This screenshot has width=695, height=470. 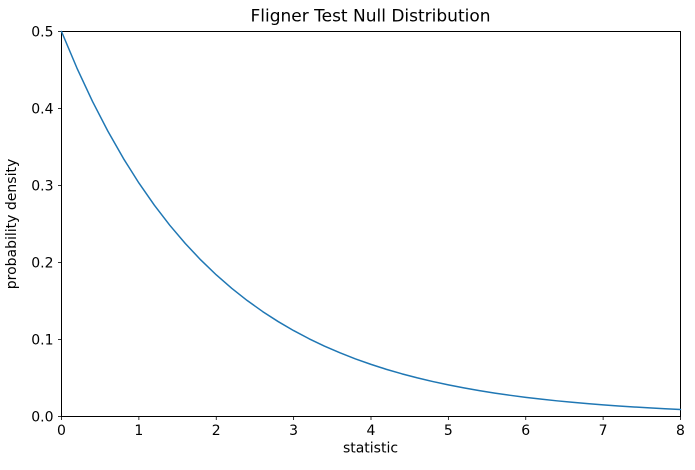 What do you see at coordinates (138, 431) in the screenshot?
I see `x-tick-label: 1` at bounding box center [138, 431].